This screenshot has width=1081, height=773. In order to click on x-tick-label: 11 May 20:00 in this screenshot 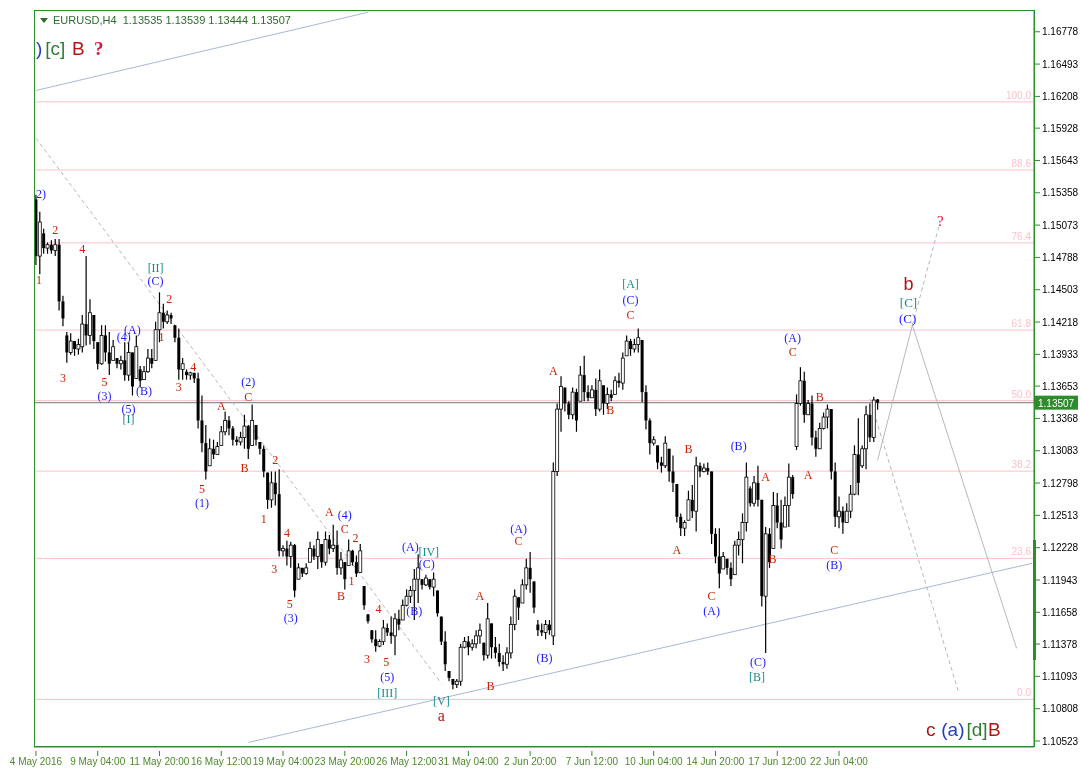, I will do `click(159, 761)`.